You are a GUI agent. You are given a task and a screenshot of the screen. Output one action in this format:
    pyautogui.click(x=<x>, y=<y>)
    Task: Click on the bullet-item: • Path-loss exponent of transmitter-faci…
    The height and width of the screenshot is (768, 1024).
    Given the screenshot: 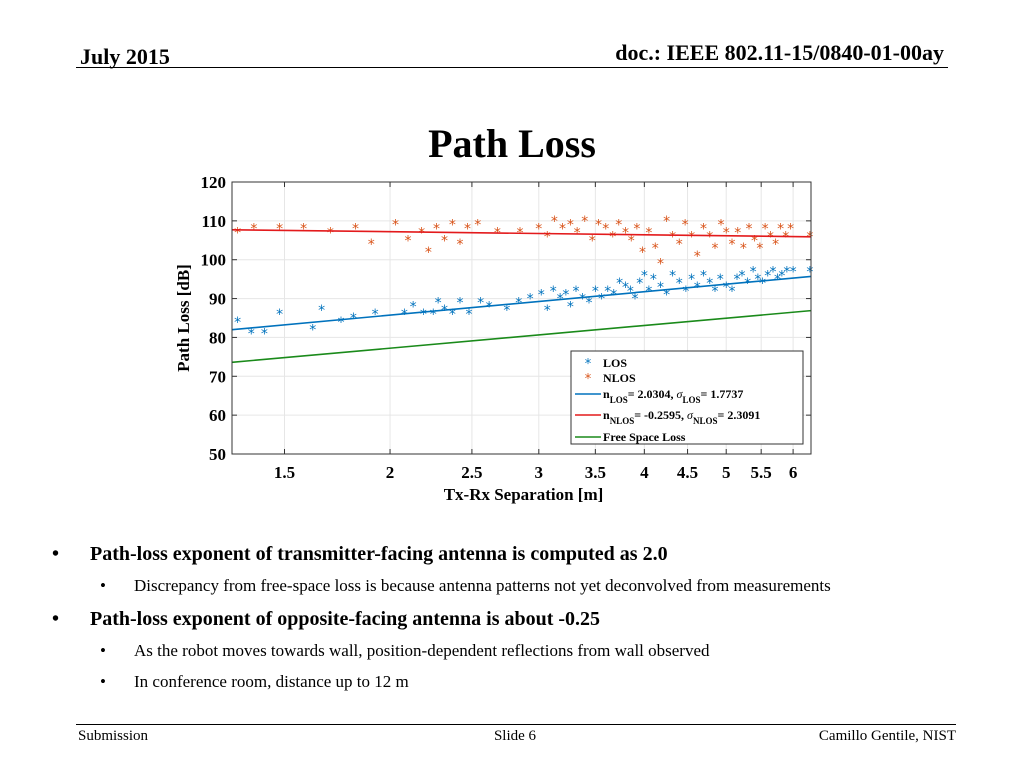 What is the action you would take?
    pyautogui.click(x=520, y=554)
    